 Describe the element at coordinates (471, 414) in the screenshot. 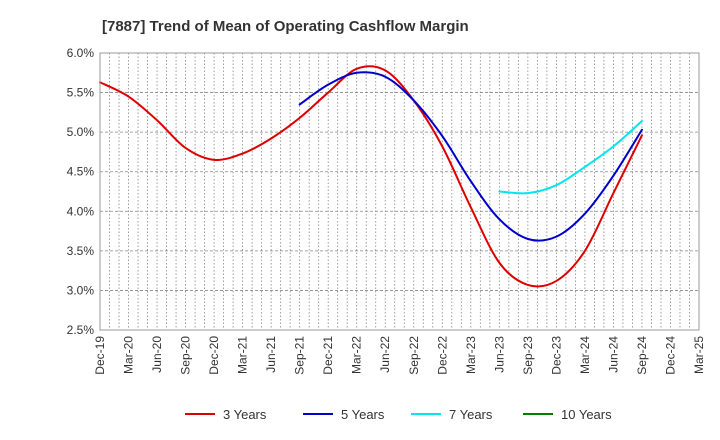

I see `legend-label-7-years: 7 Years` at that location.